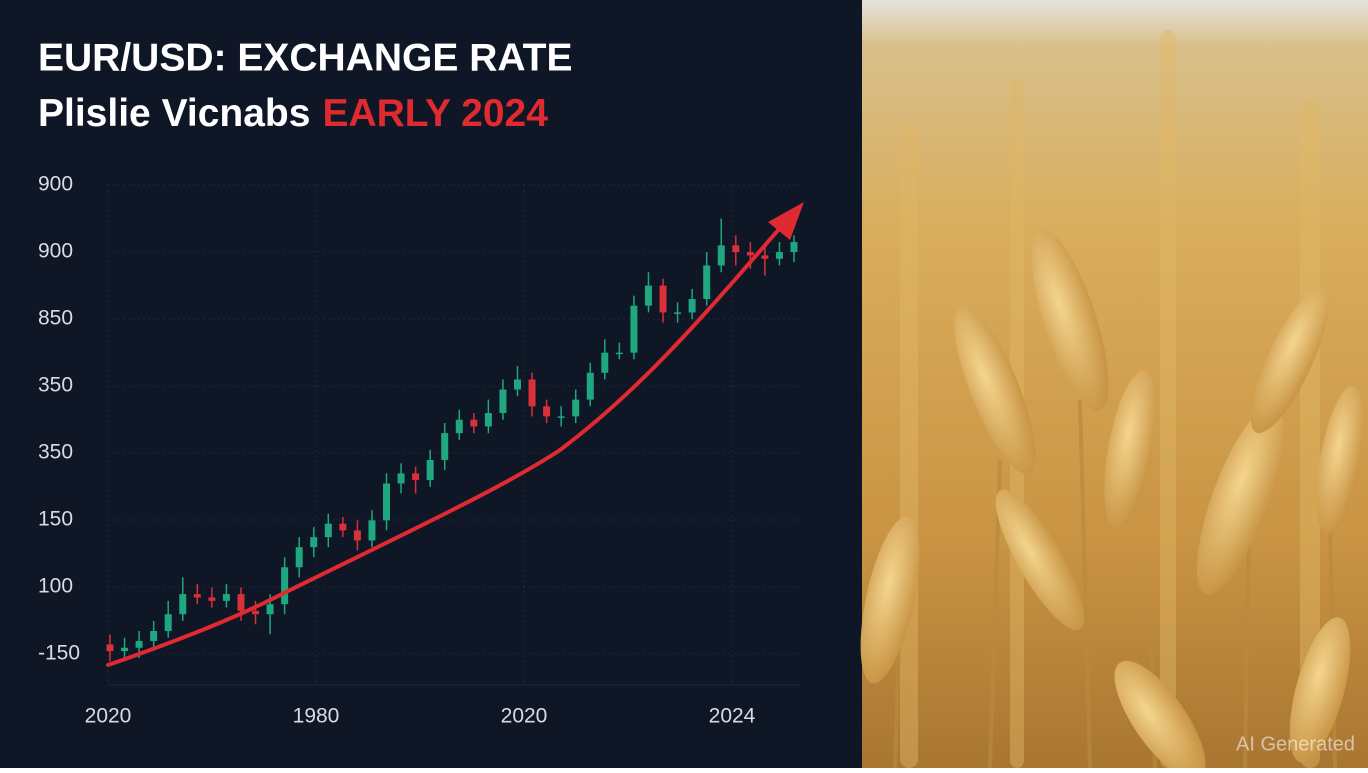 This screenshot has height=773, width=1368. I want to click on y-tick-label: -150, so click(59, 653).